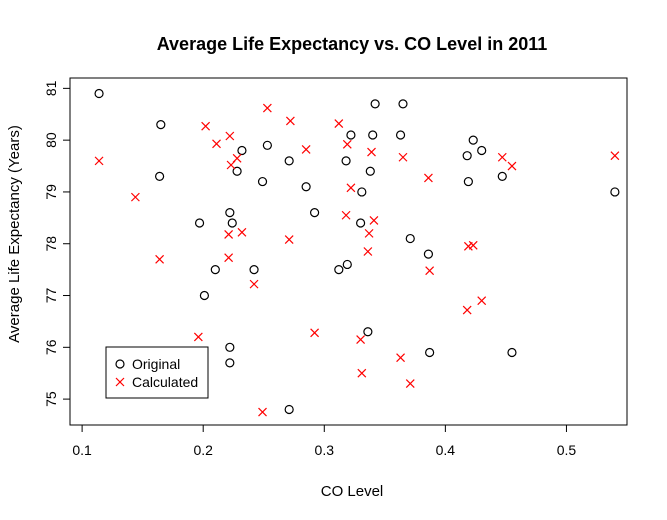 This screenshot has width=667, height=520. Describe the element at coordinates (203, 450) in the screenshot. I see `x-tick-label: 0.2` at that location.